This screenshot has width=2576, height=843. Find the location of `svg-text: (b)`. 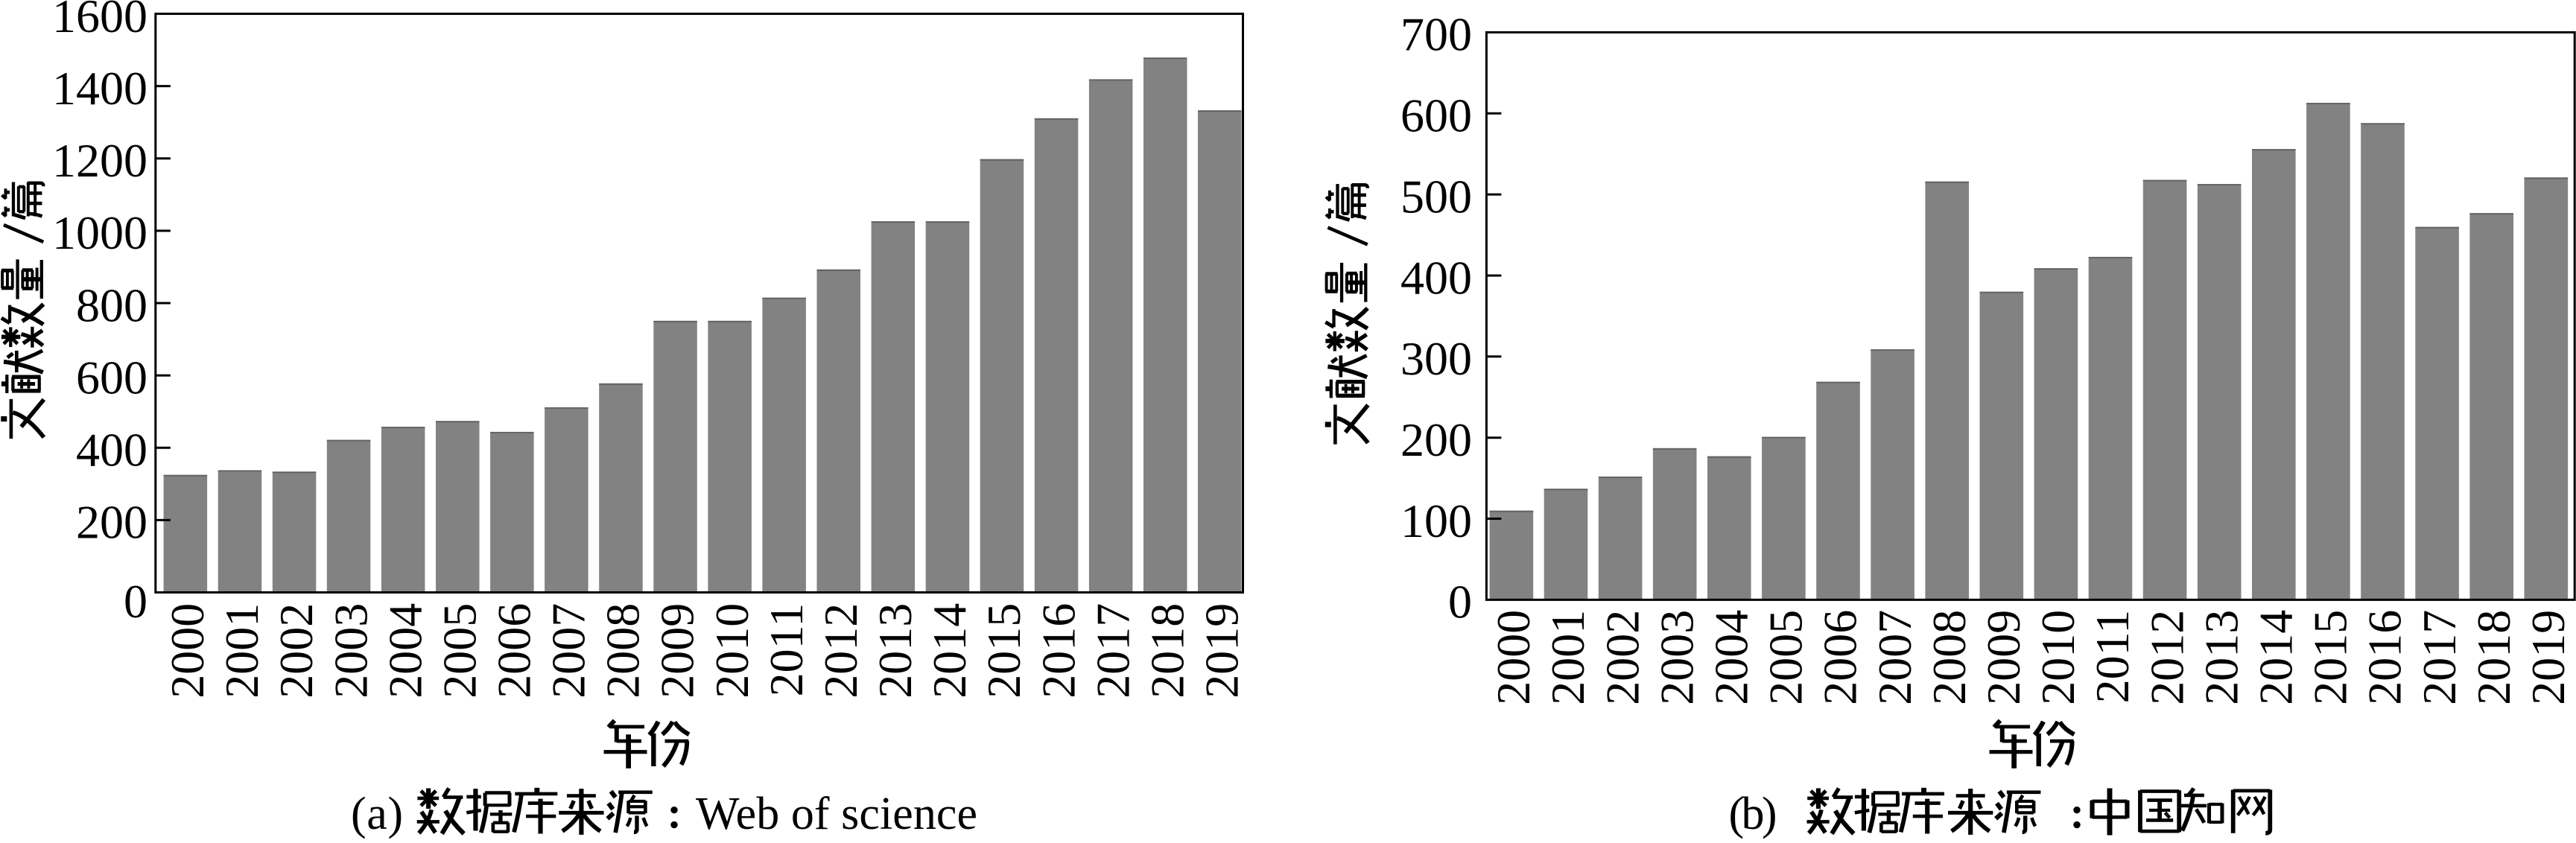

svg-text: (b) is located at coordinates (1753, 814).